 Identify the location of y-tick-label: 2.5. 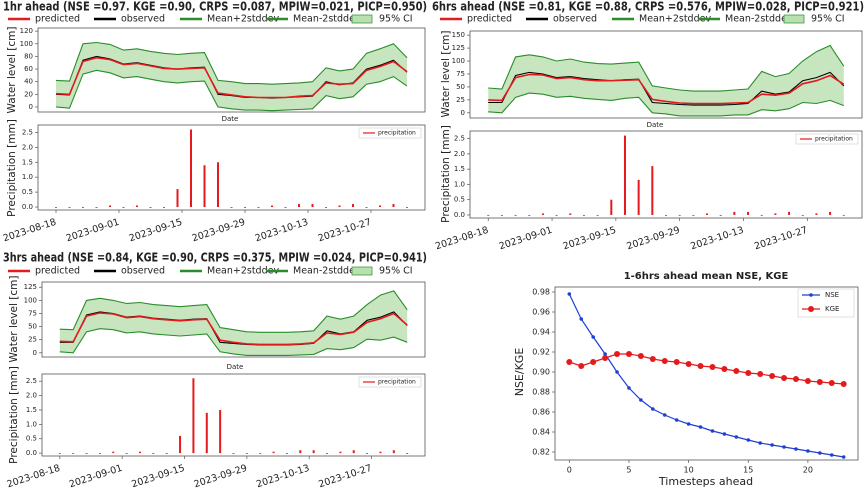
(27, 132).